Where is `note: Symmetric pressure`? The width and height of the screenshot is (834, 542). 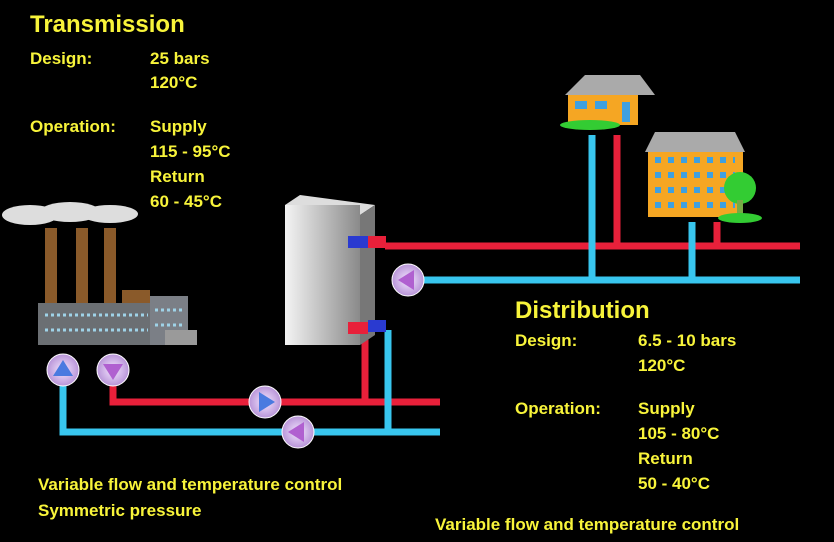 note: Symmetric pressure is located at coordinates (119, 510).